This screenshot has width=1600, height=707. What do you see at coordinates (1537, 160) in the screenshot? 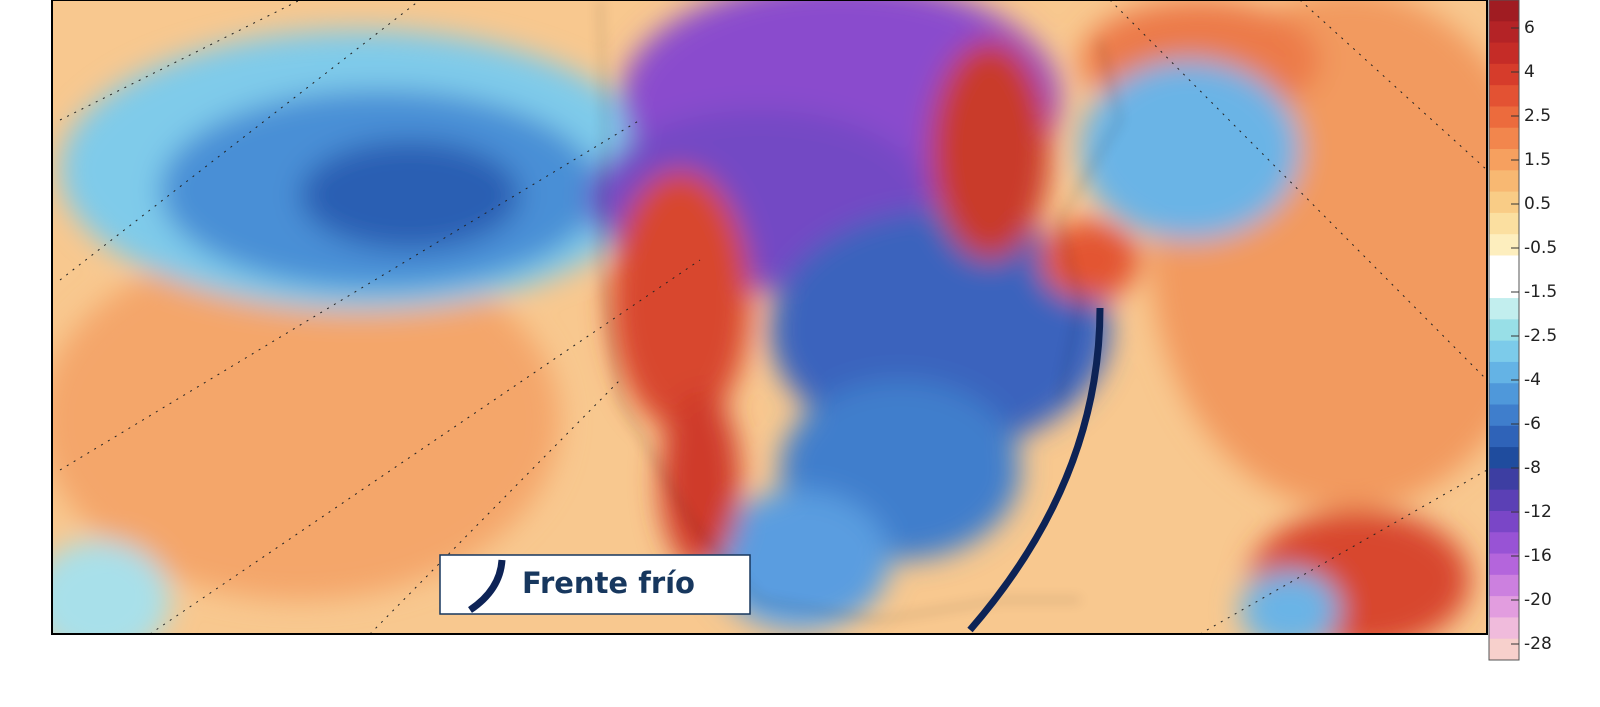
I see `colorbar-label: 1.5` at bounding box center [1537, 160].